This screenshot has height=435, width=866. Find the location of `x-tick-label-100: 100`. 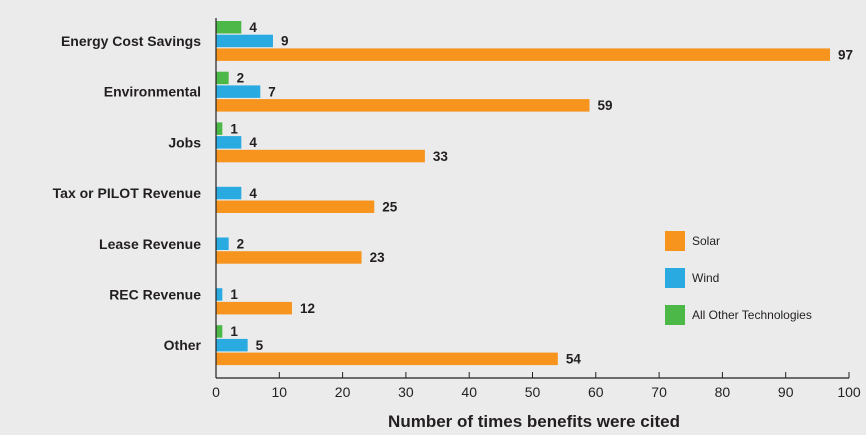

x-tick-label-100: 100 is located at coordinates (849, 392).